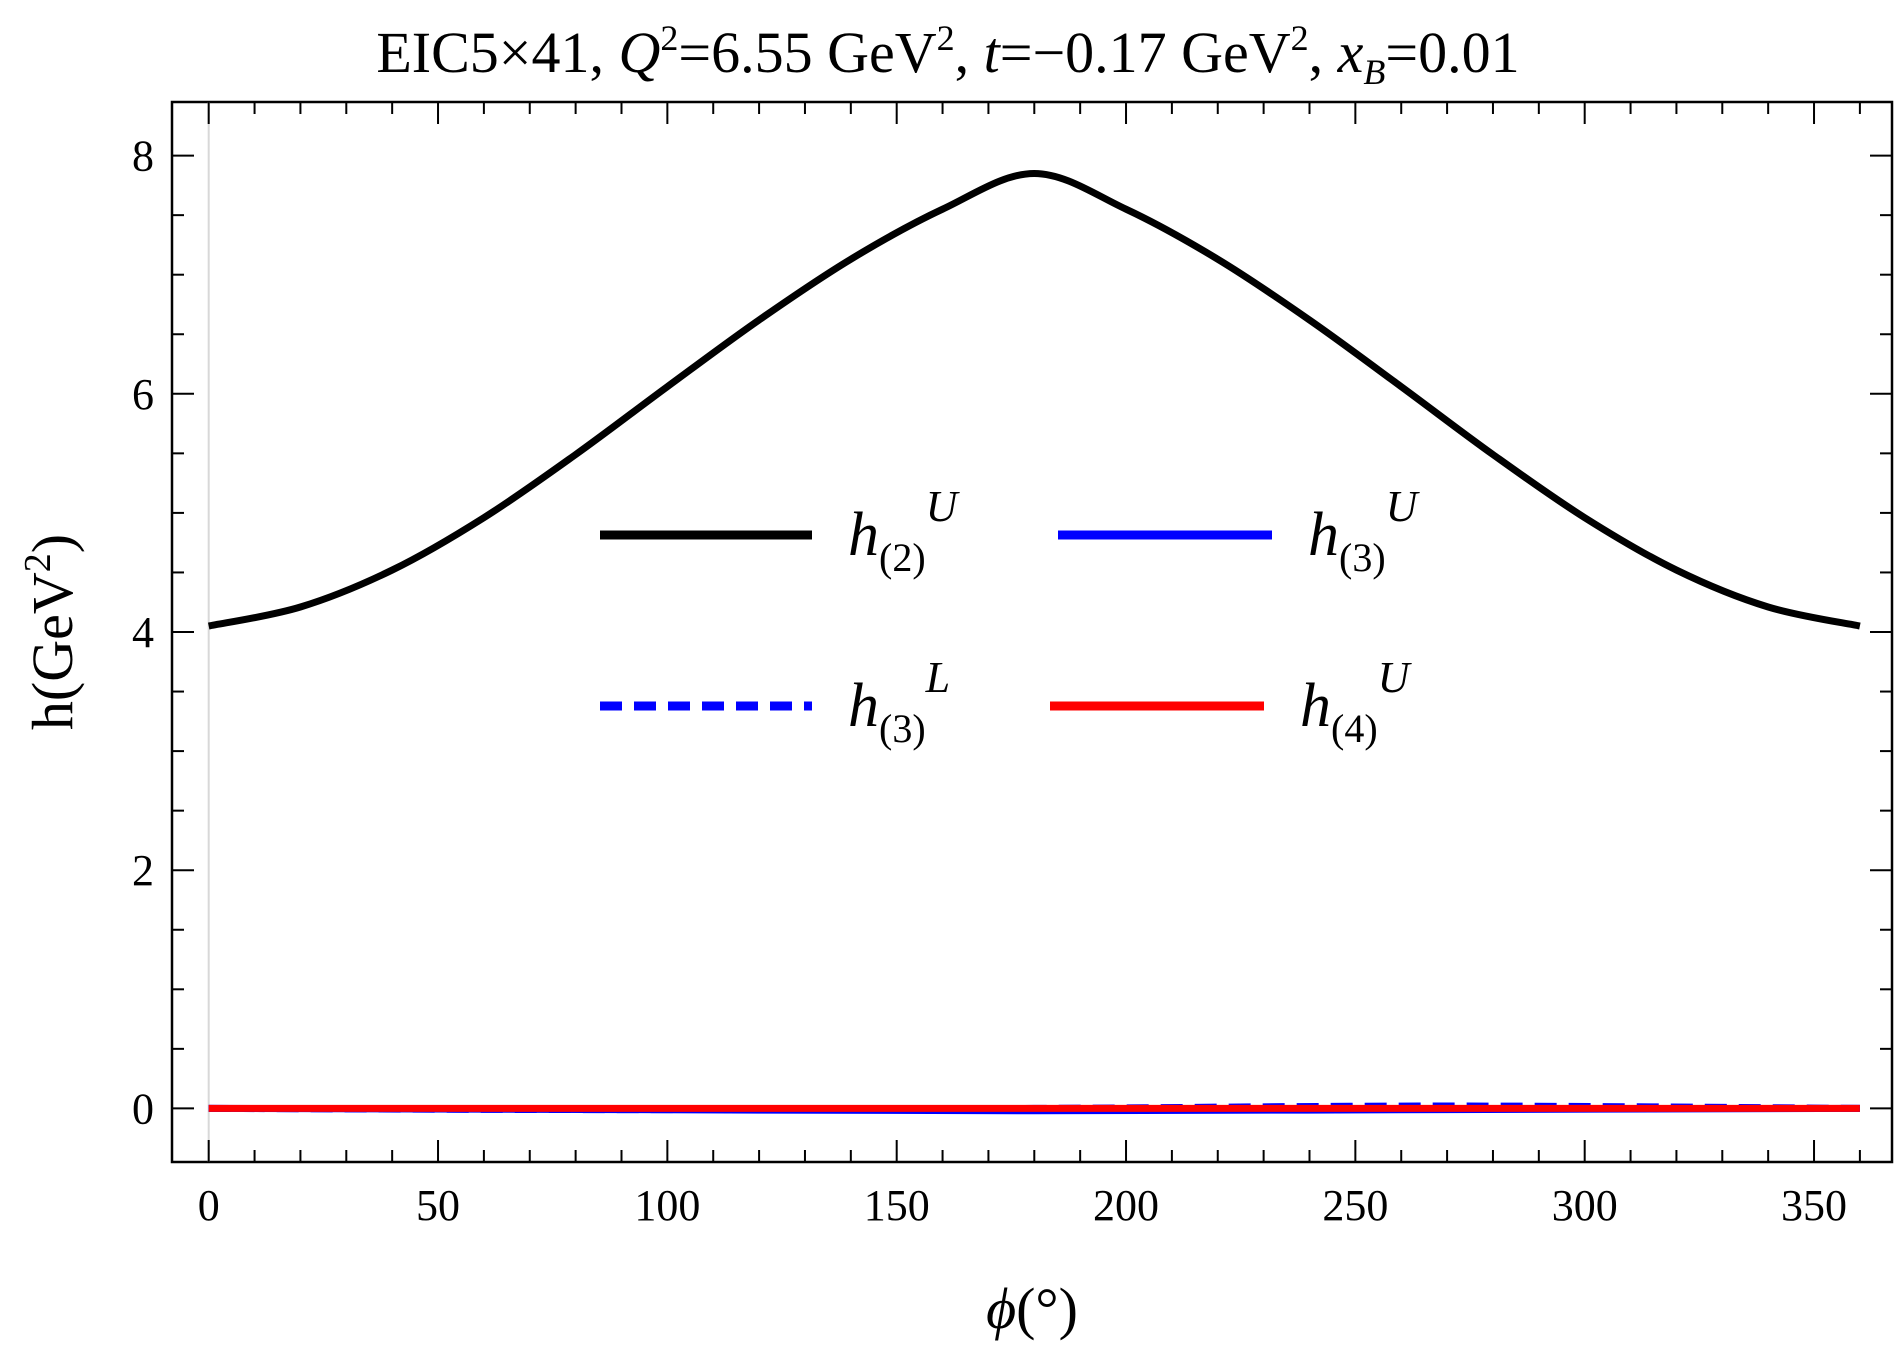 The height and width of the screenshot is (1352, 1896). What do you see at coordinates (143, 1108) in the screenshot?
I see `y-tick-label: 0` at bounding box center [143, 1108].